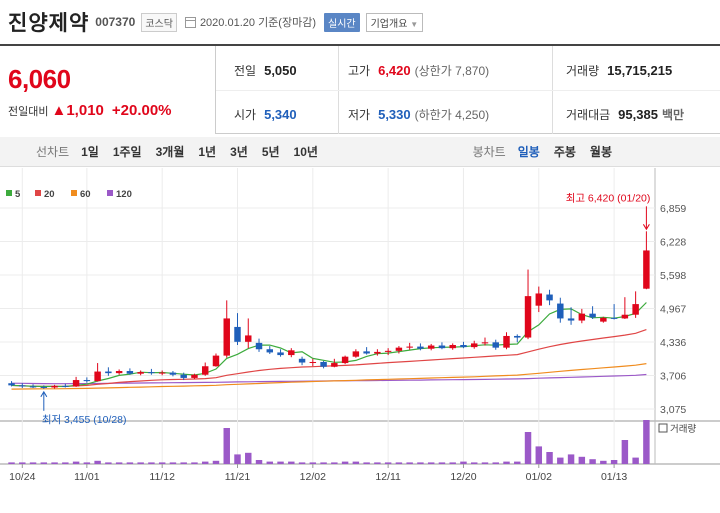 The width and height of the screenshot is (720, 513). What do you see at coordinates (360, 152) in the screenshot?
I see `period-bar: 선차트 1일 1주일 3개월 1년 3년 5년 10년 봉차트 일봉 주봉 월봉` at bounding box center [360, 152].